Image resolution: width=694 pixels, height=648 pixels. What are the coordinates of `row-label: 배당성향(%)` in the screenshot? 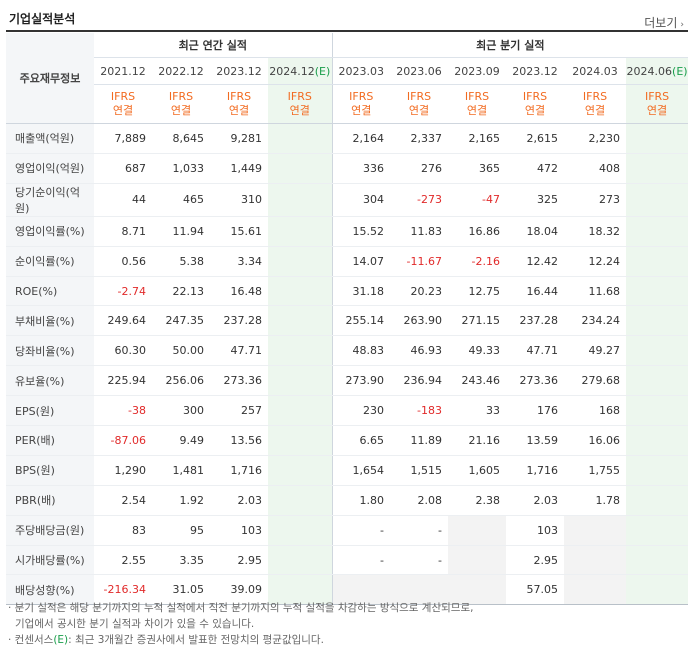 It's located at (50, 590).